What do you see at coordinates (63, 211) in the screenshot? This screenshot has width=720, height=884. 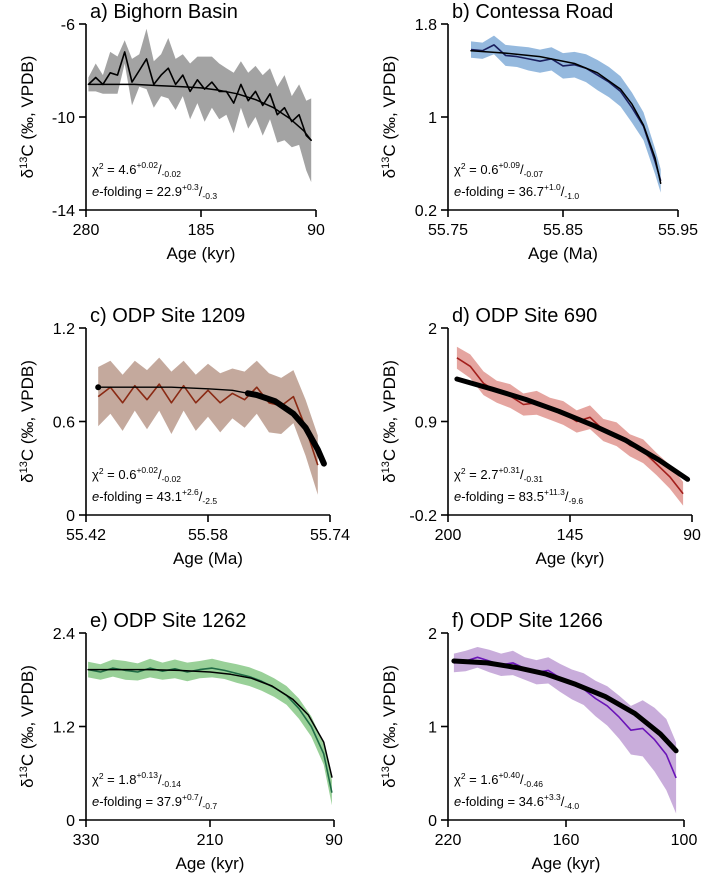 I see `y-tick-label: -14` at bounding box center [63, 211].